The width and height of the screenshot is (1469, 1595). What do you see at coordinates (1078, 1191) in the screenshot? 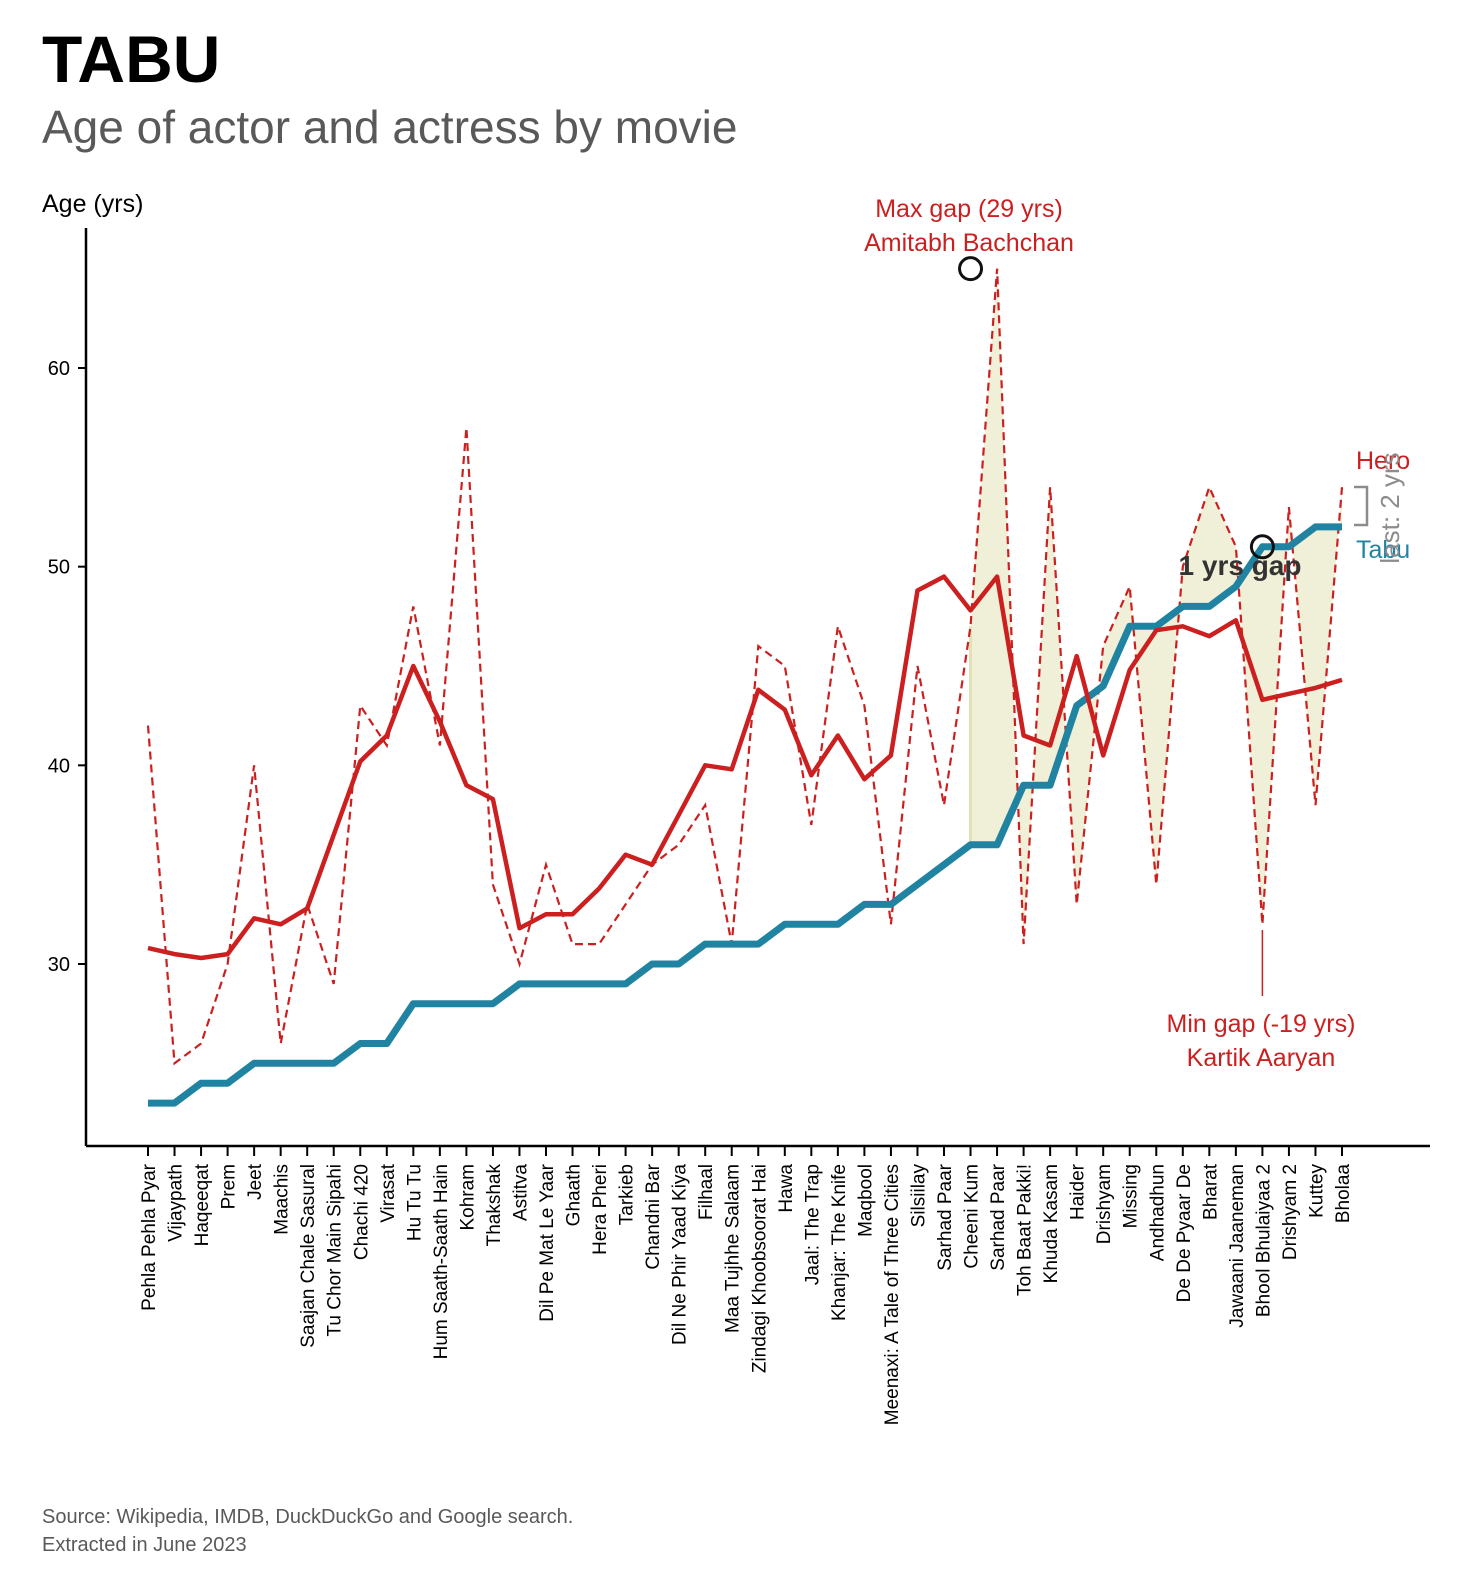
I see `x-tick-label: Haider` at bounding box center [1078, 1191].